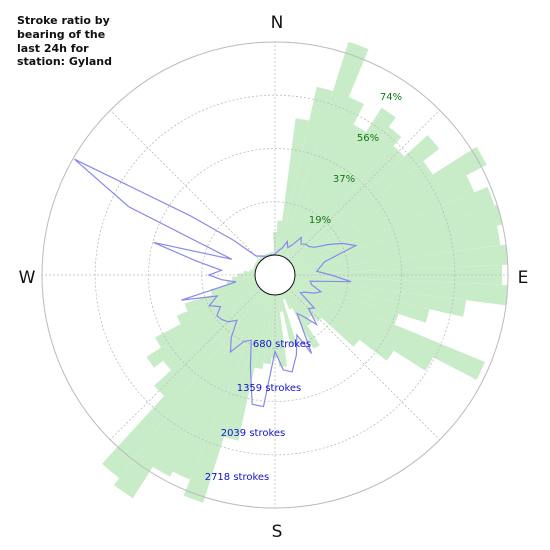 The height and width of the screenshot is (550, 550). Describe the element at coordinates (237, 477) in the screenshot. I see `count-tick-label: 2718 strokes` at that location.